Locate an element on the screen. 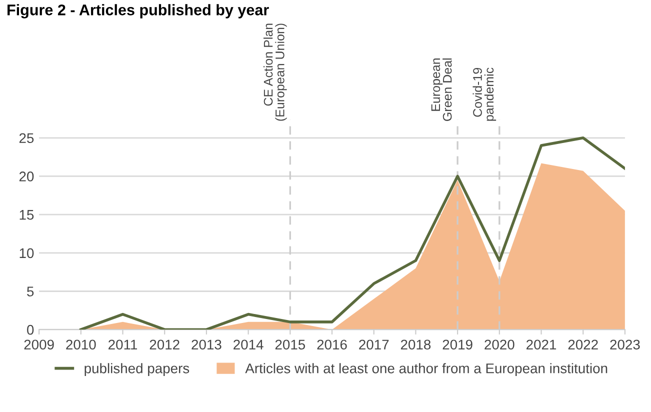  legend-label: Articles with at least one author from a European institution is located at coordinates (426, 369).